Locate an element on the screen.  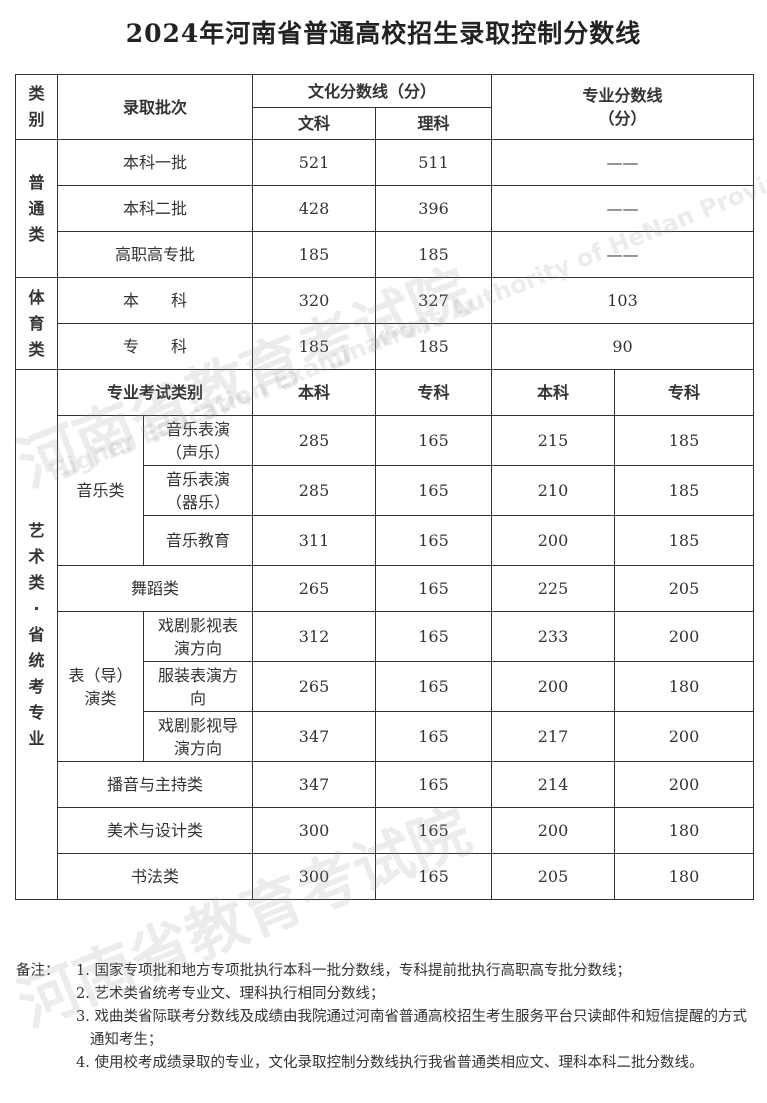
table-row: 本科二批 428 396 —— is located at coordinates (385, 208).